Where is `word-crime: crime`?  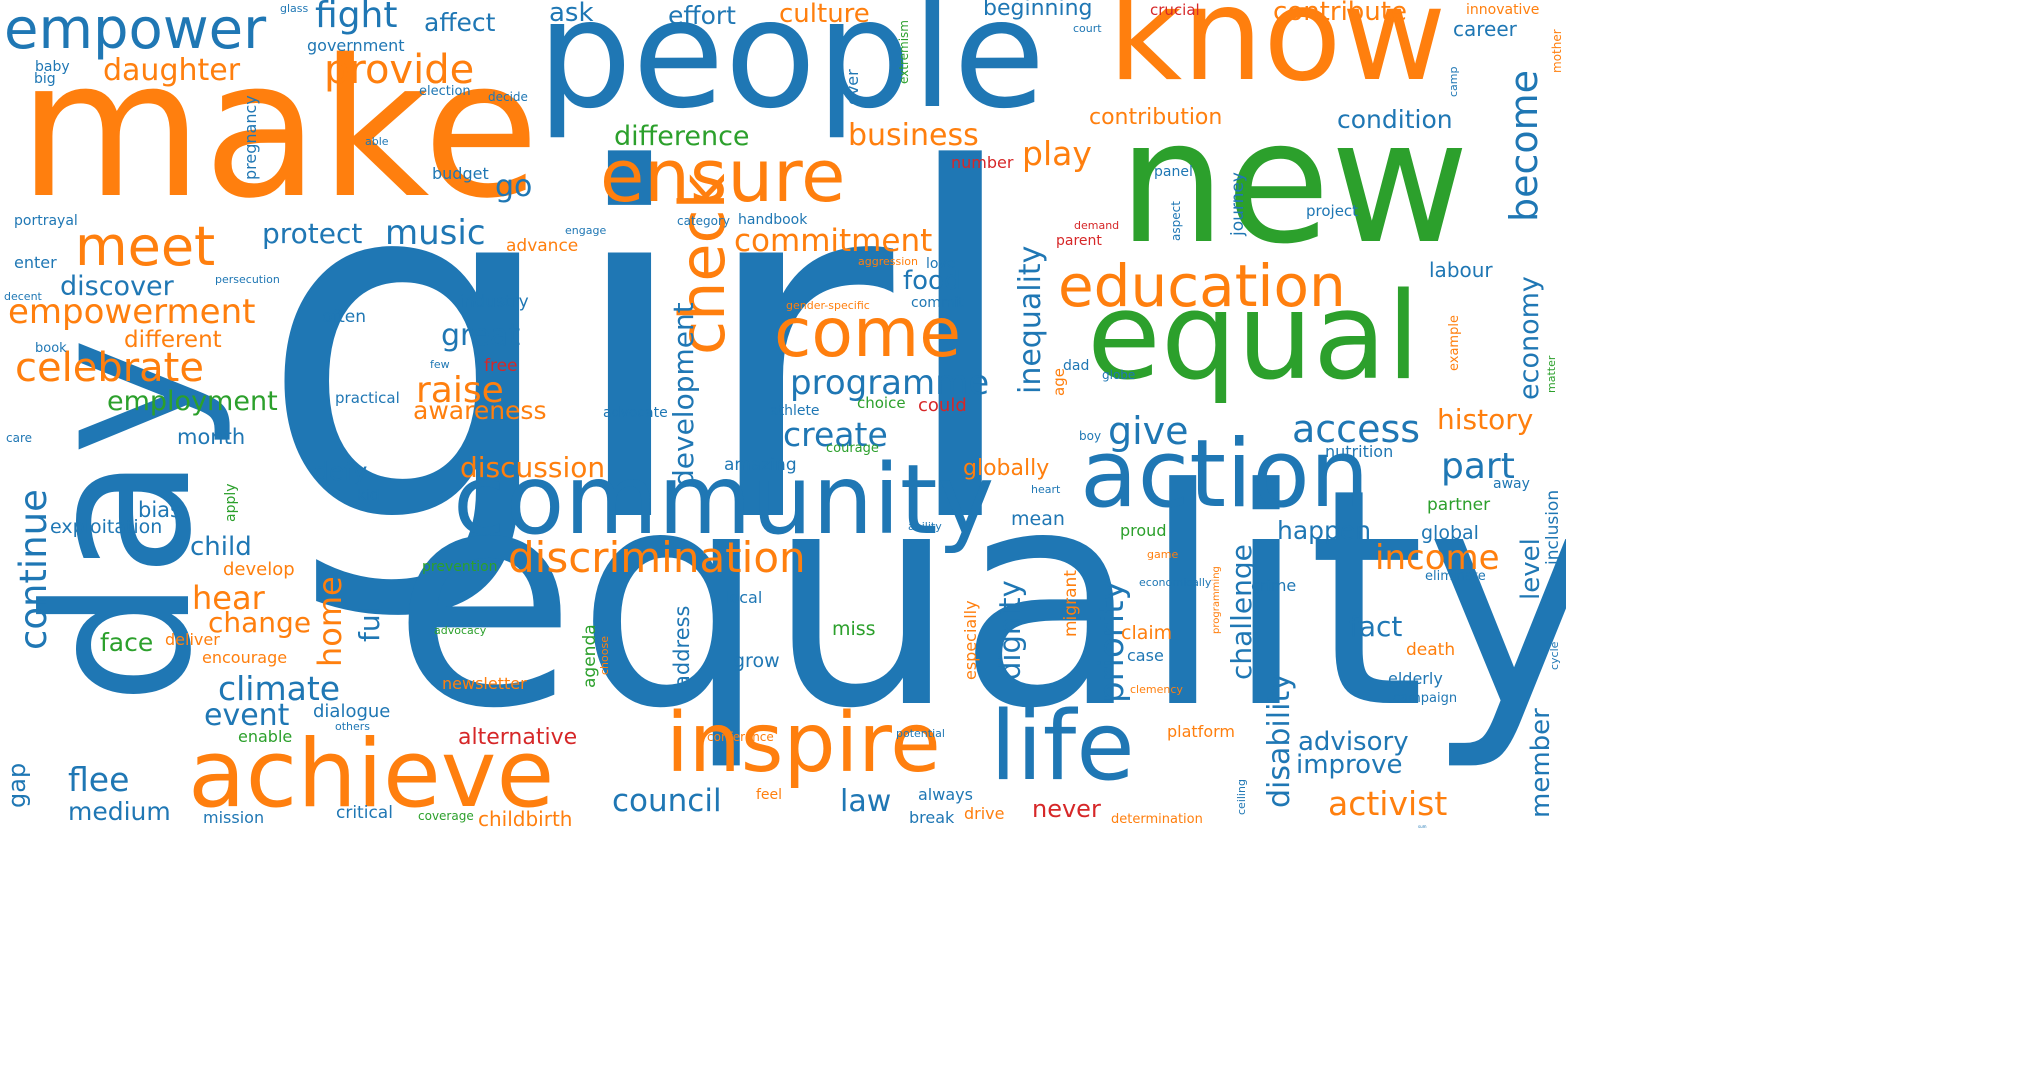 word-crime: crime is located at coordinates (1274, 585).